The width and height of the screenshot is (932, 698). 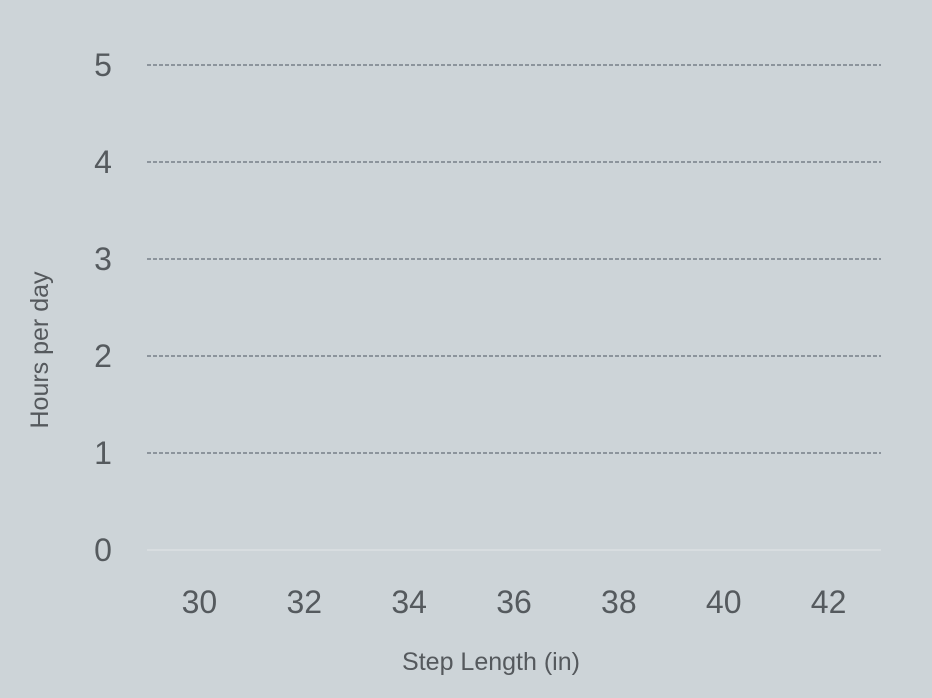 I want to click on x-axis-label: Step Length (in), so click(x=491, y=662).